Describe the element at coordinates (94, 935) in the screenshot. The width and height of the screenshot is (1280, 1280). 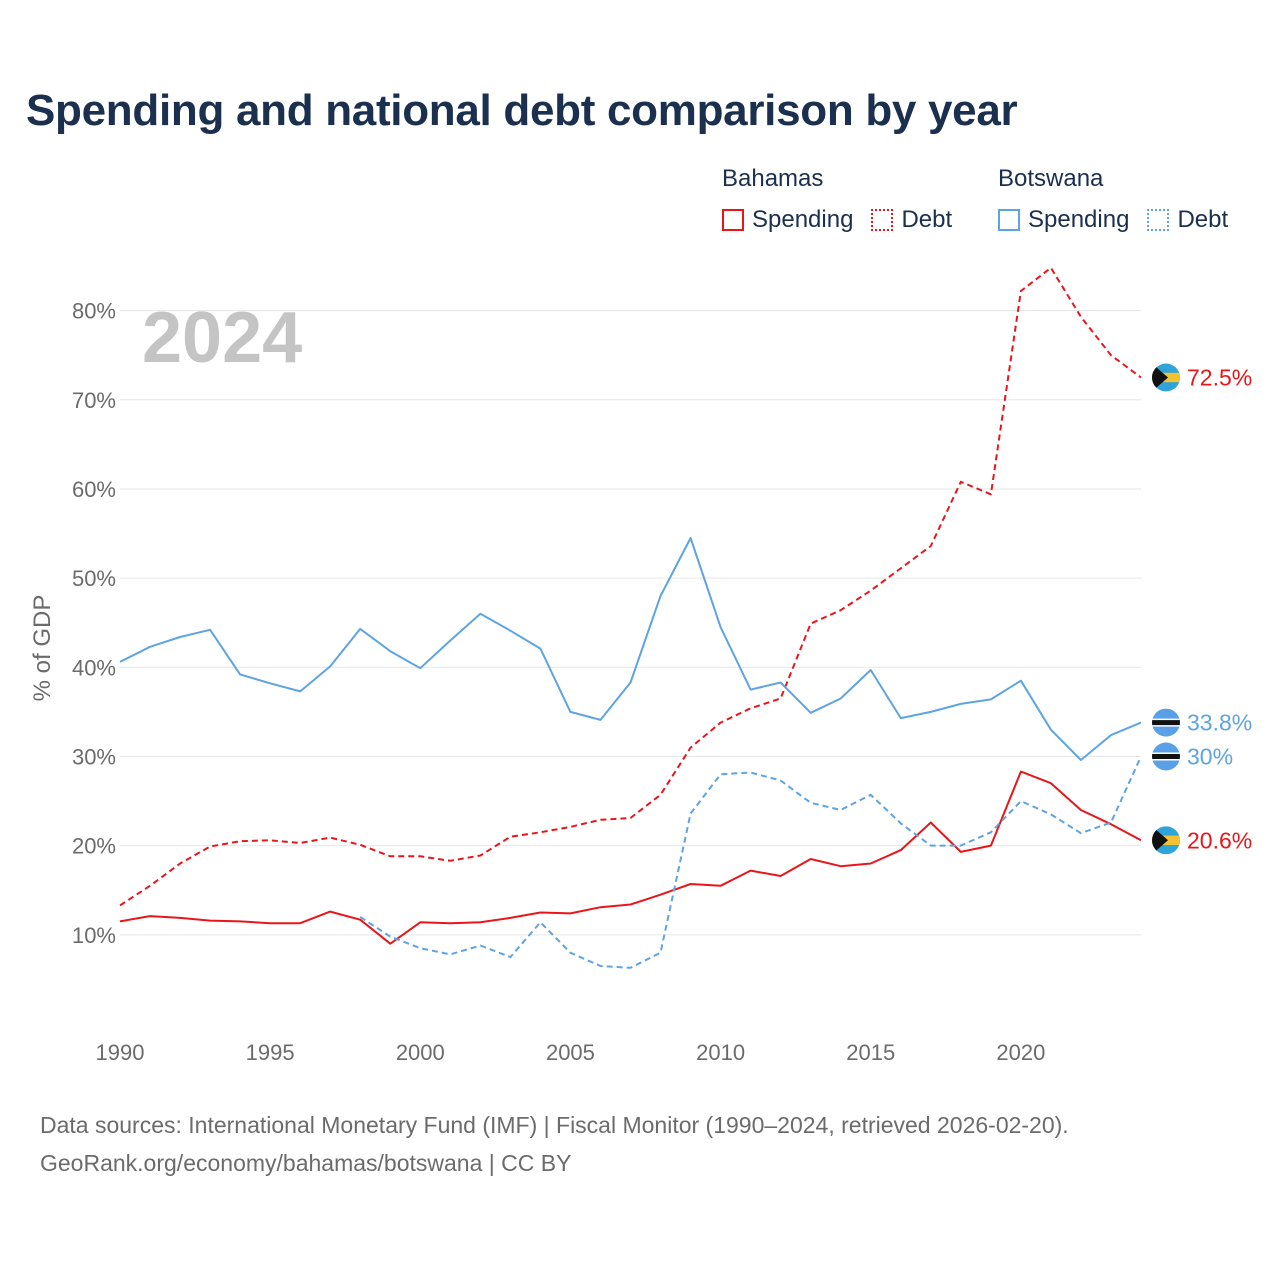
I see `y-tick-label: 10%` at that location.